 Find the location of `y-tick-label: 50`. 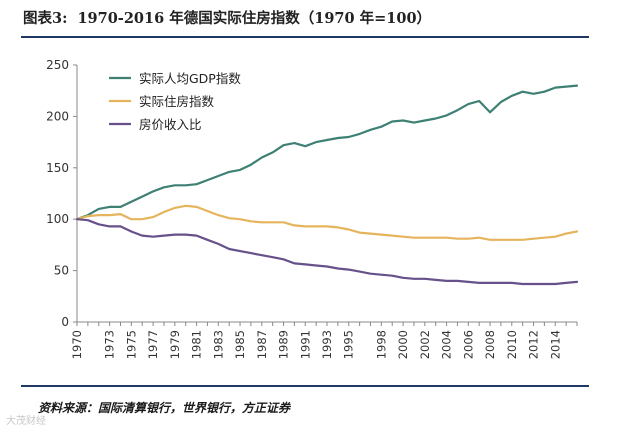

y-tick-label: 50 is located at coordinates (61, 271).